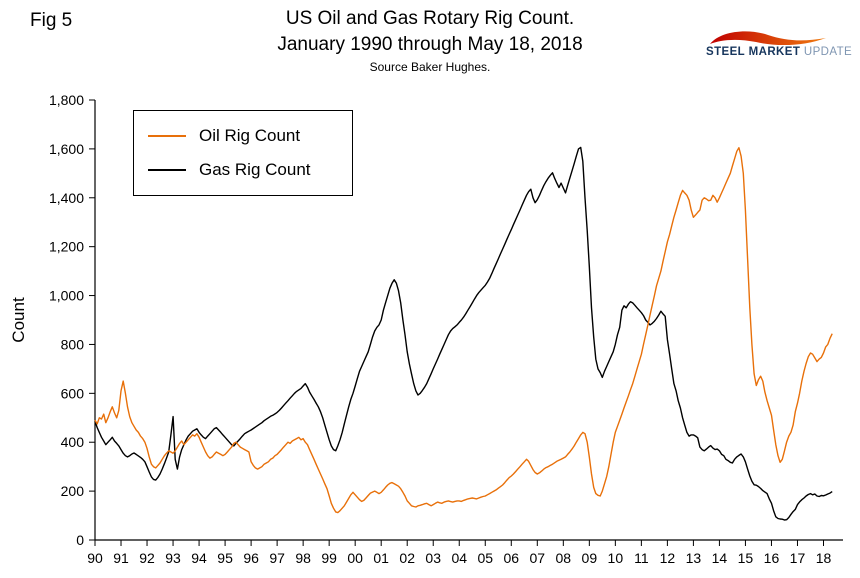 This screenshot has height=578, width=860. I want to click on svg-text: 94, so click(199, 558).